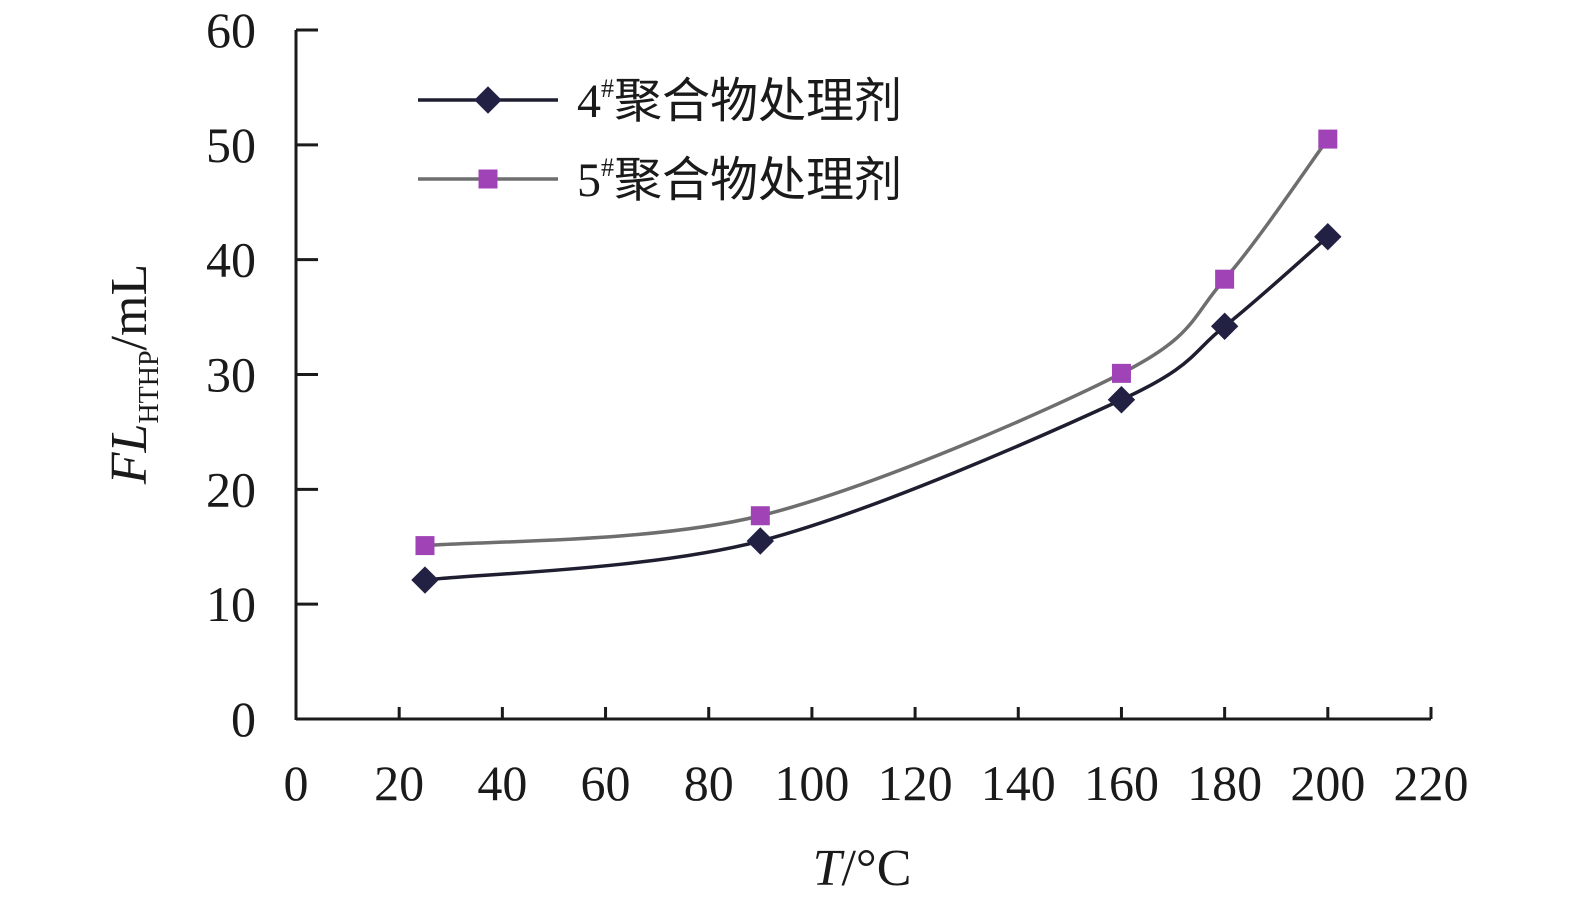 This screenshot has width=1575, height=912. I want to click on x-tick-label: 60, so click(606, 783).